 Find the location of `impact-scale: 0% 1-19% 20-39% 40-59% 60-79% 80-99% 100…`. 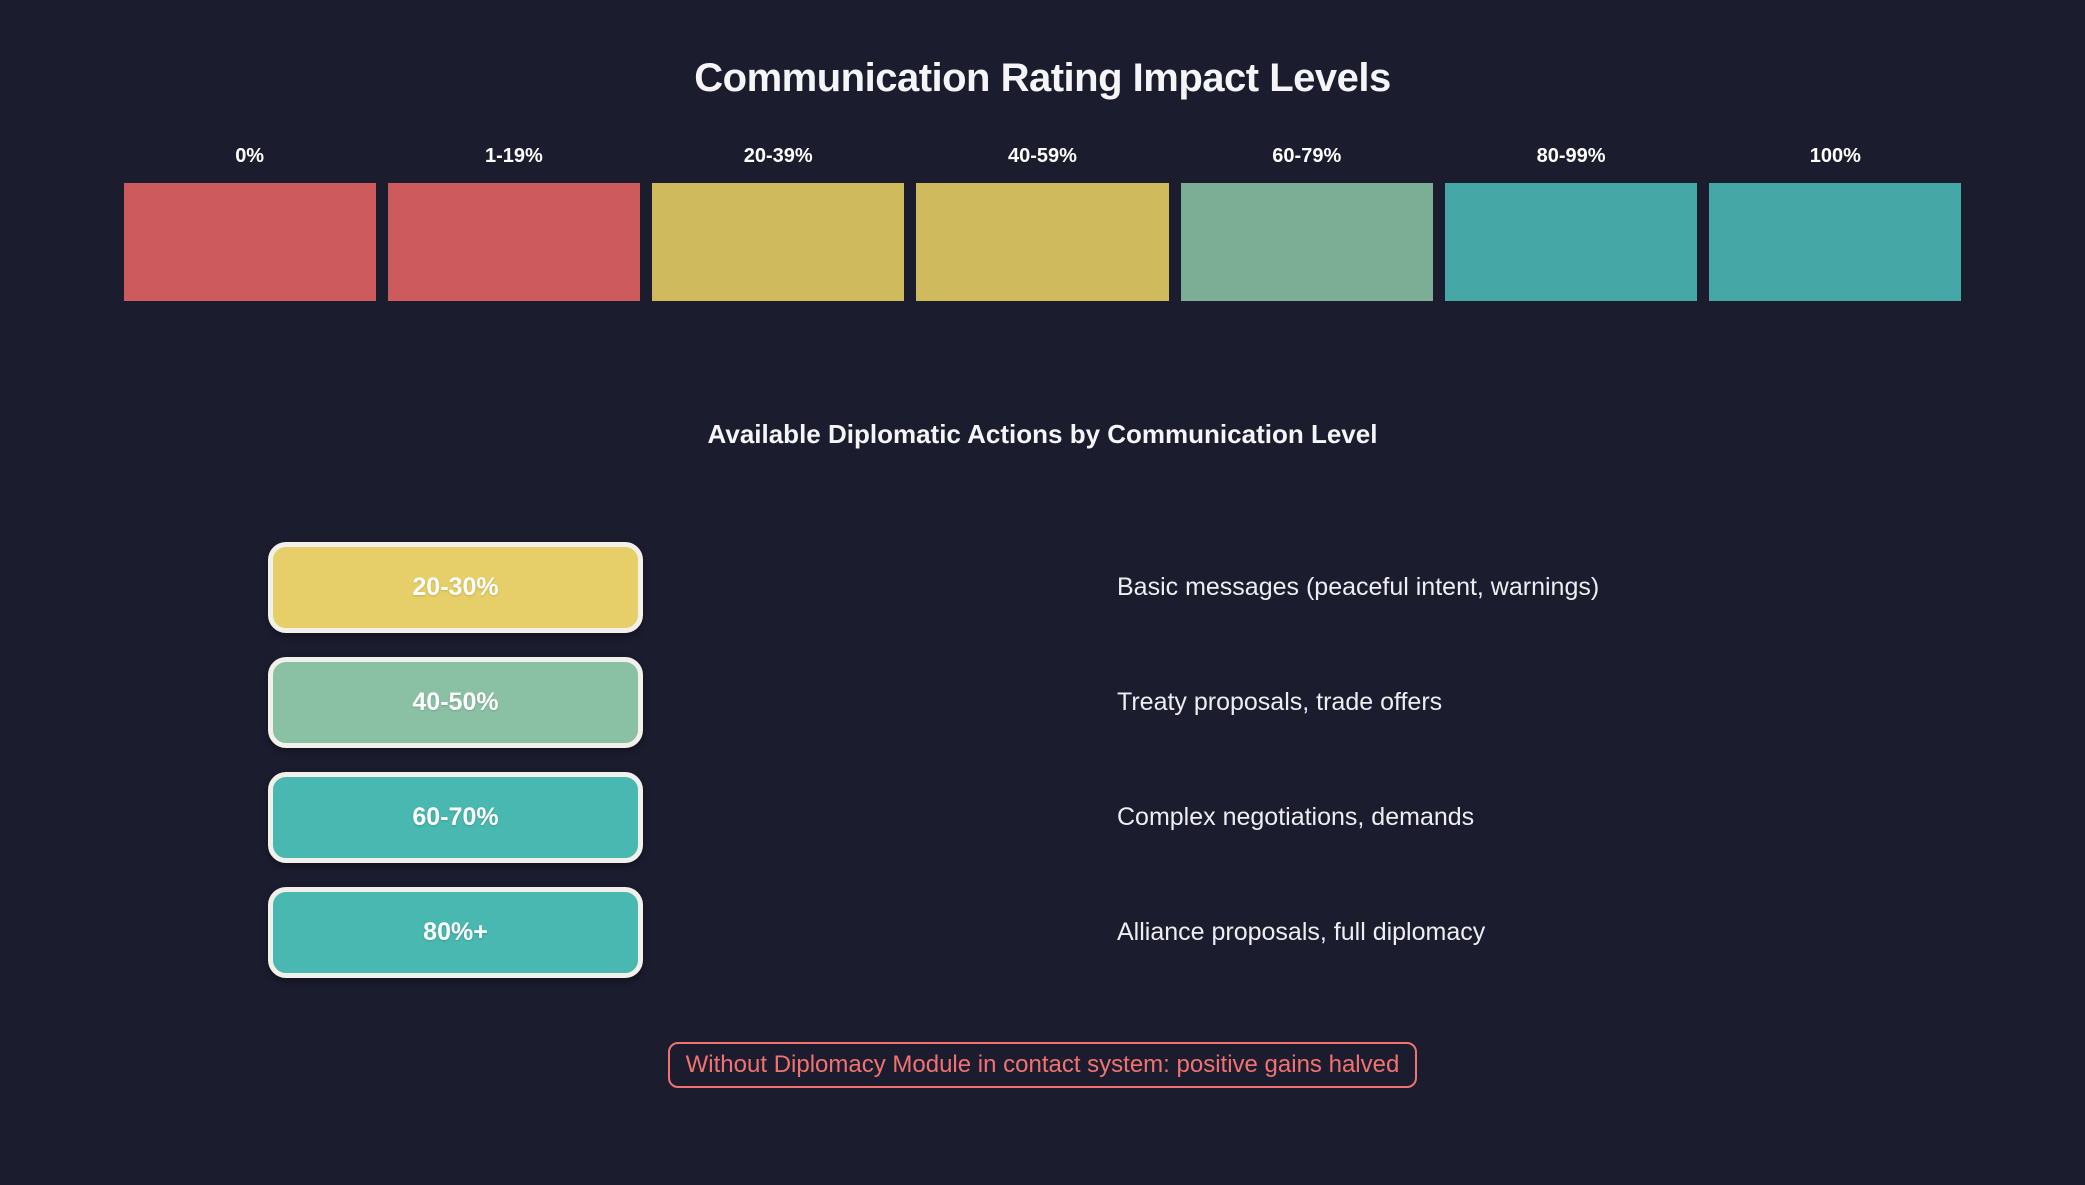

impact-scale: 0% 1-19% 20-39% 40-59% 60-79% 80-99% 100… is located at coordinates (1042, 223).